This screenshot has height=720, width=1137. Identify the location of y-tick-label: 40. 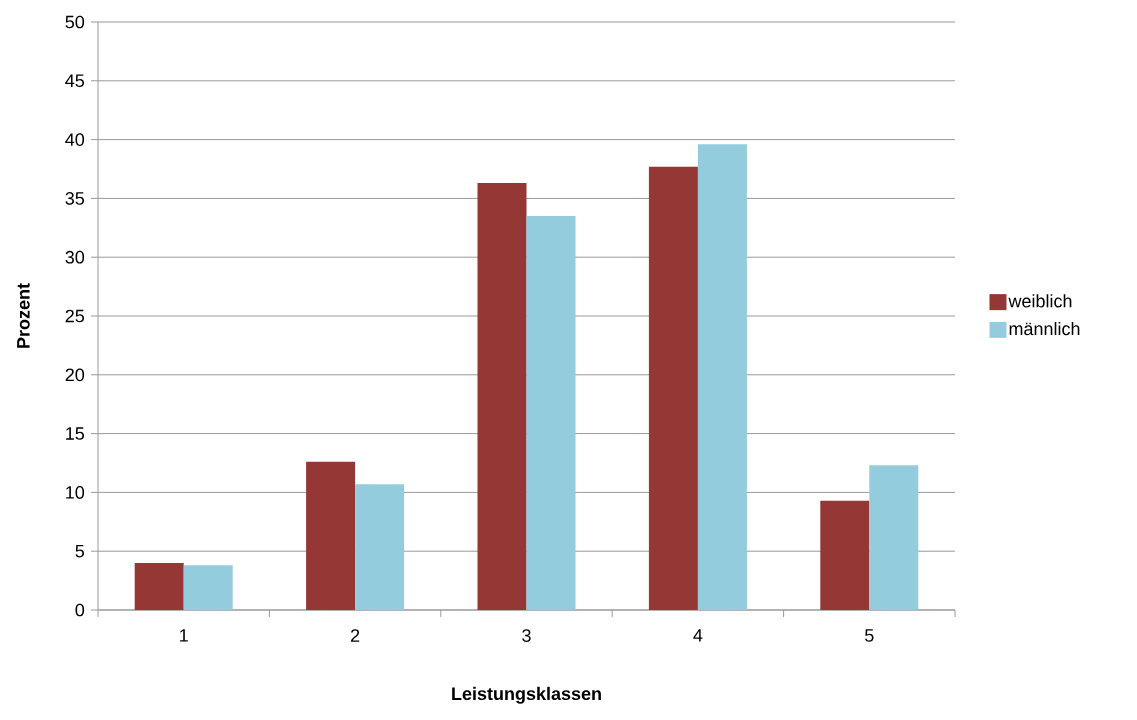
(75, 139).